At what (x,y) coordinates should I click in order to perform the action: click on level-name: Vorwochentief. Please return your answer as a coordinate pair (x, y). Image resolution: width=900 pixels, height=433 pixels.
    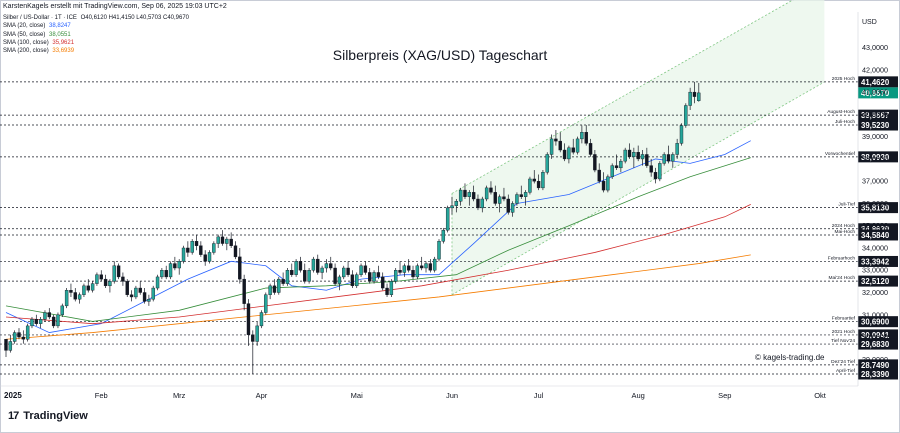
    Looking at the image, I should click on (840, 154).